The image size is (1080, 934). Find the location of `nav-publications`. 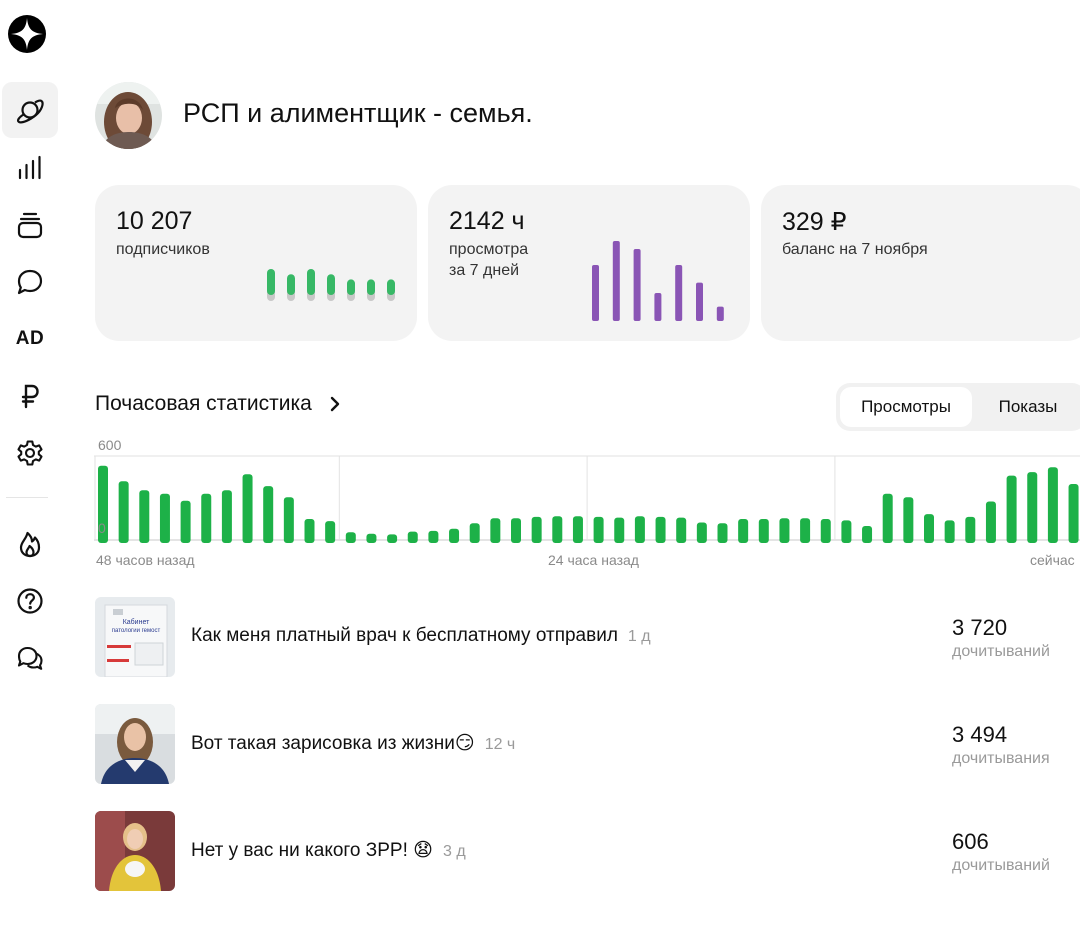

nav-publications is located at coordinates (30, 225).